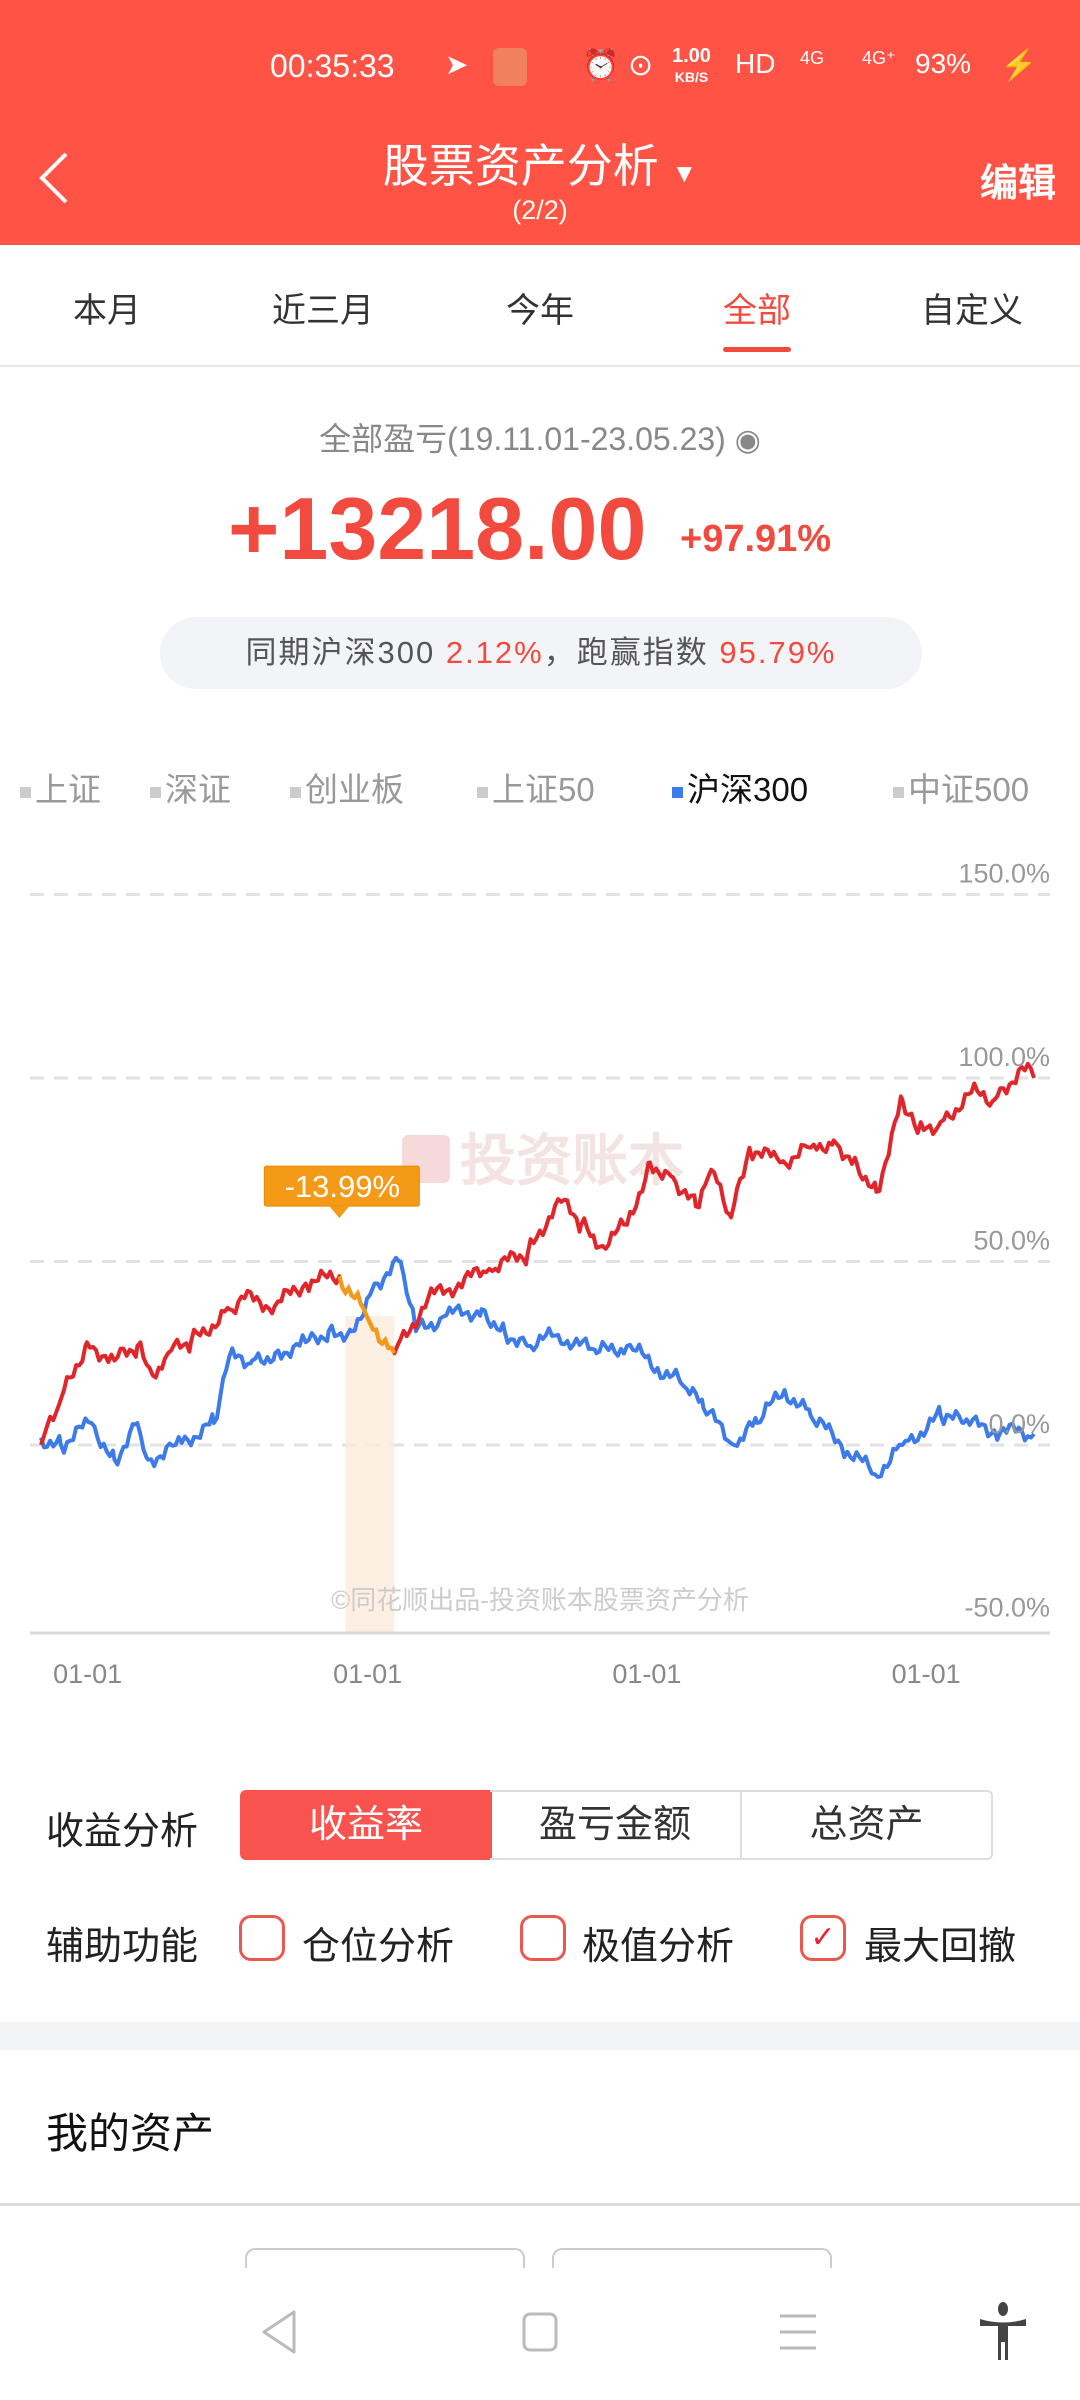 The width and height of the screenshot is (1080, 2400). What do you see at coordinates (812, 58) in the screenshot?
I see `signal-1-icon: 4G` at bounding box center [812, 58].